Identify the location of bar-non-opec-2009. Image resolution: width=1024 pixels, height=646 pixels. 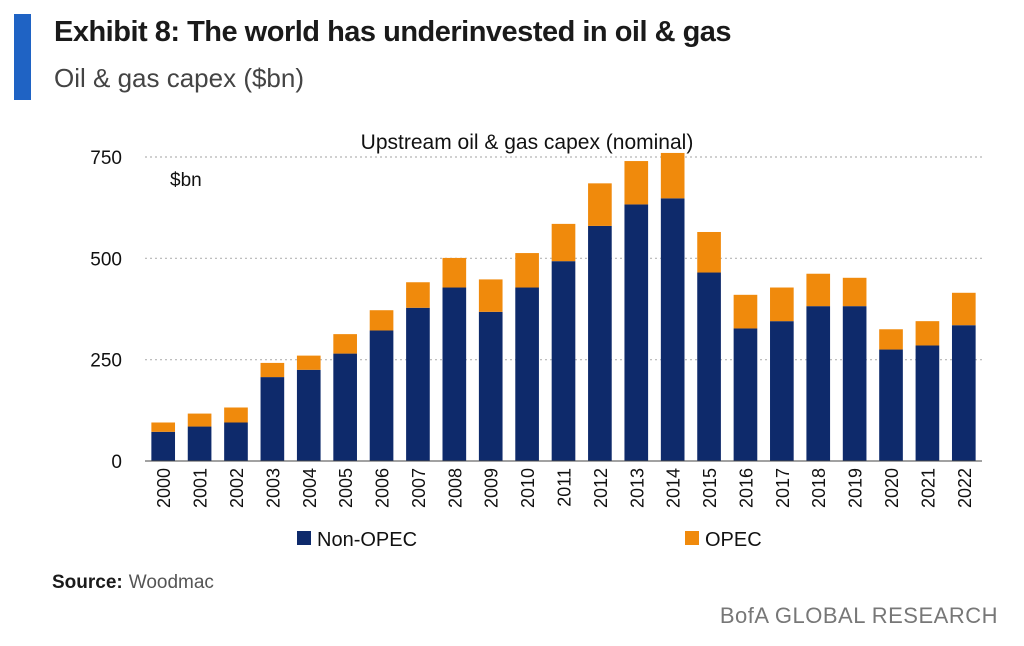
(490, 386).